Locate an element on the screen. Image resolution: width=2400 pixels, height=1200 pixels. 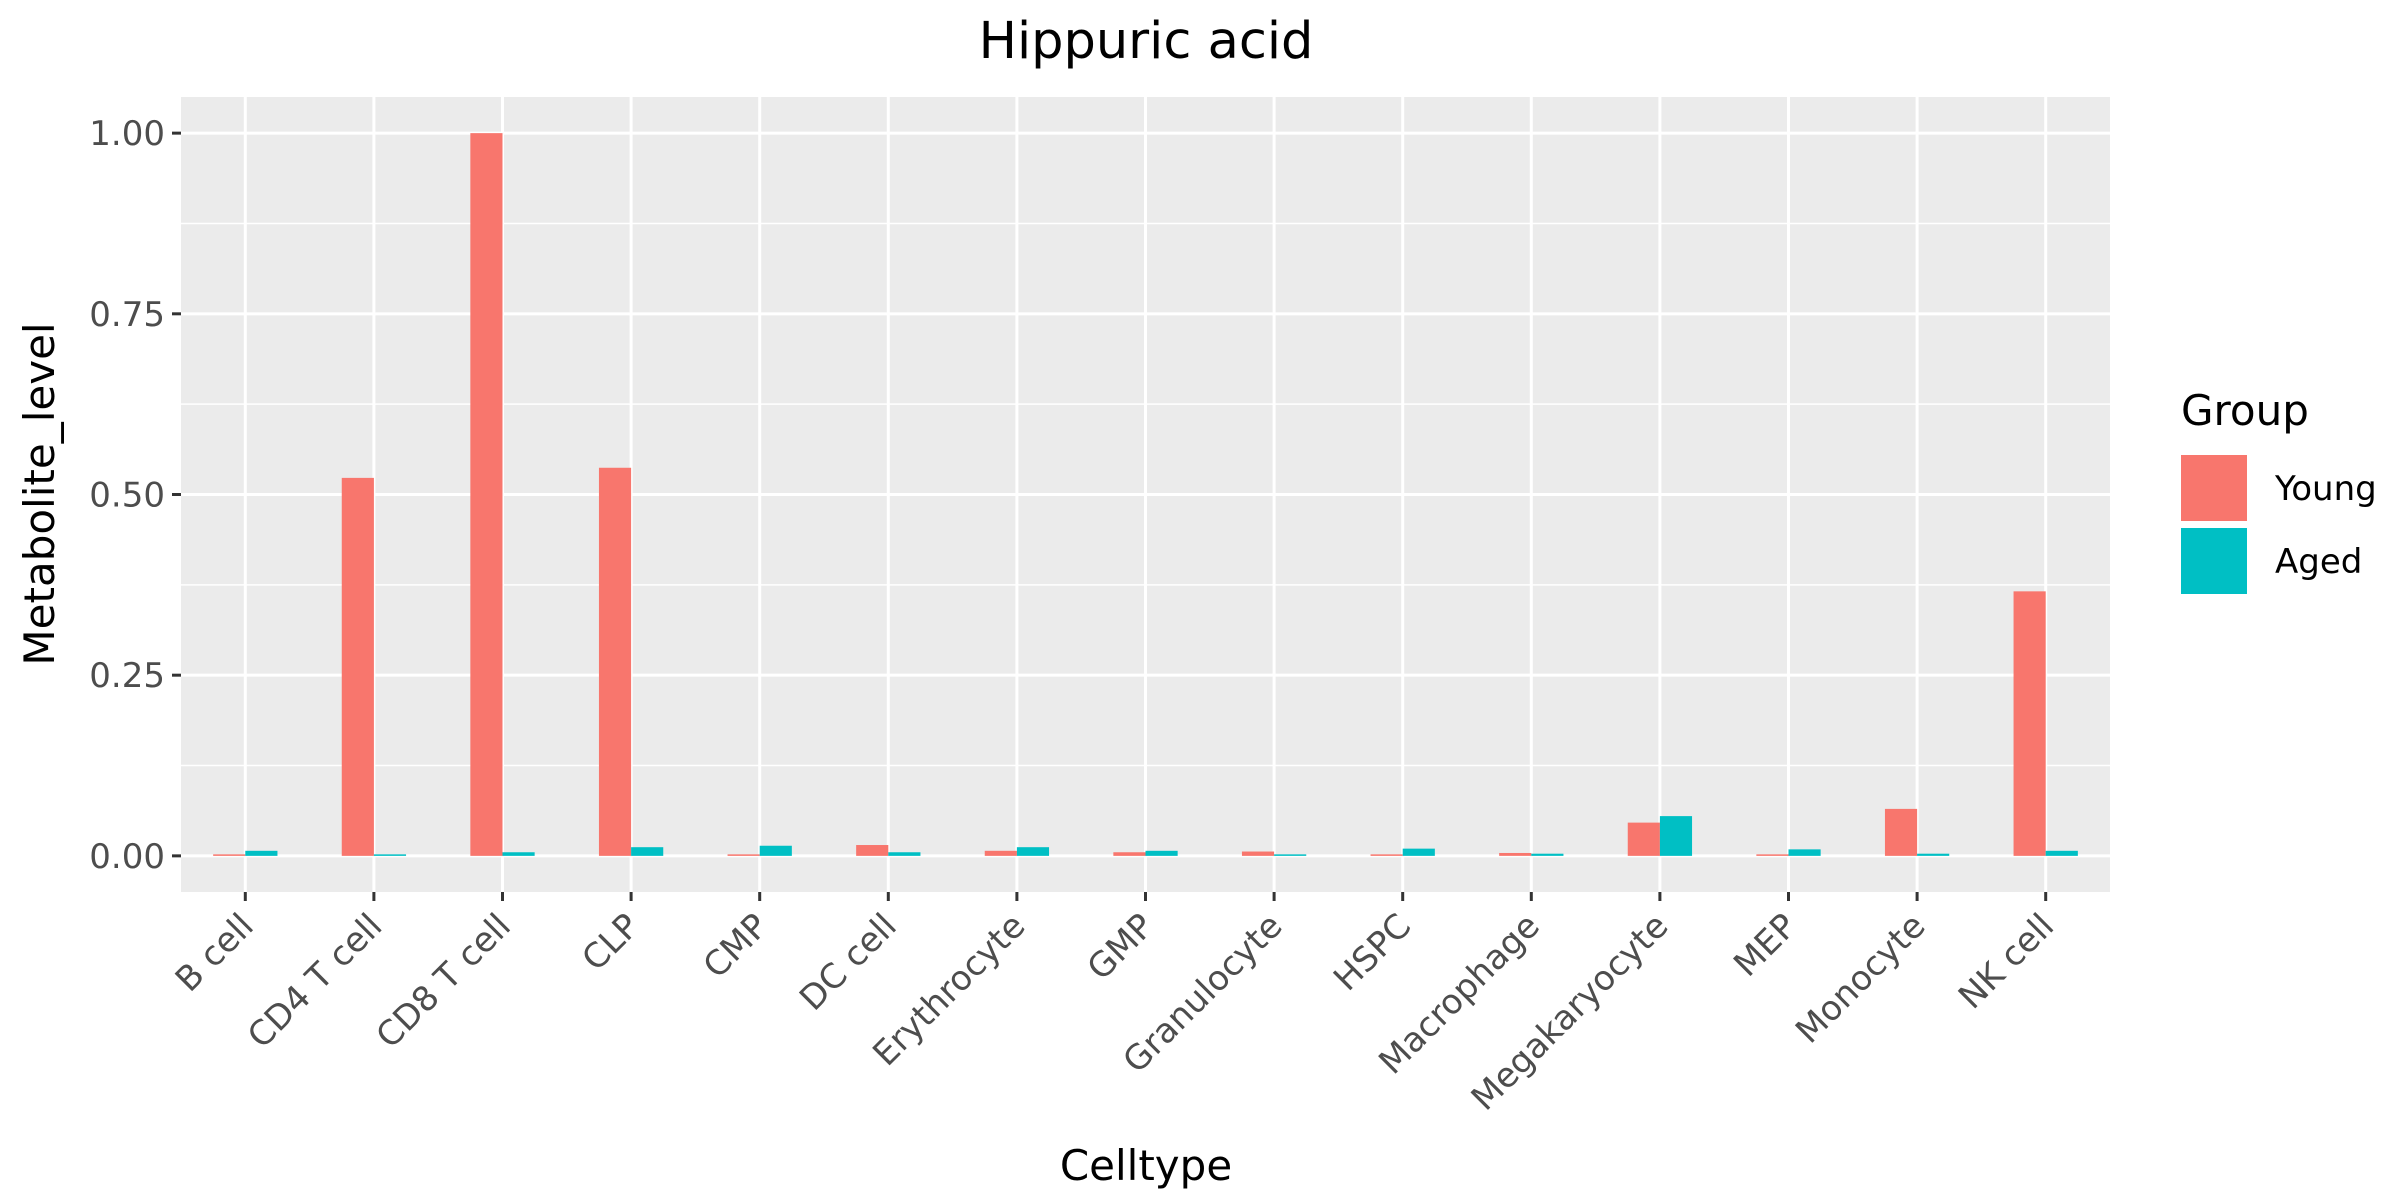
bar-young-granulocyte is located at coordinates (1258, 853).